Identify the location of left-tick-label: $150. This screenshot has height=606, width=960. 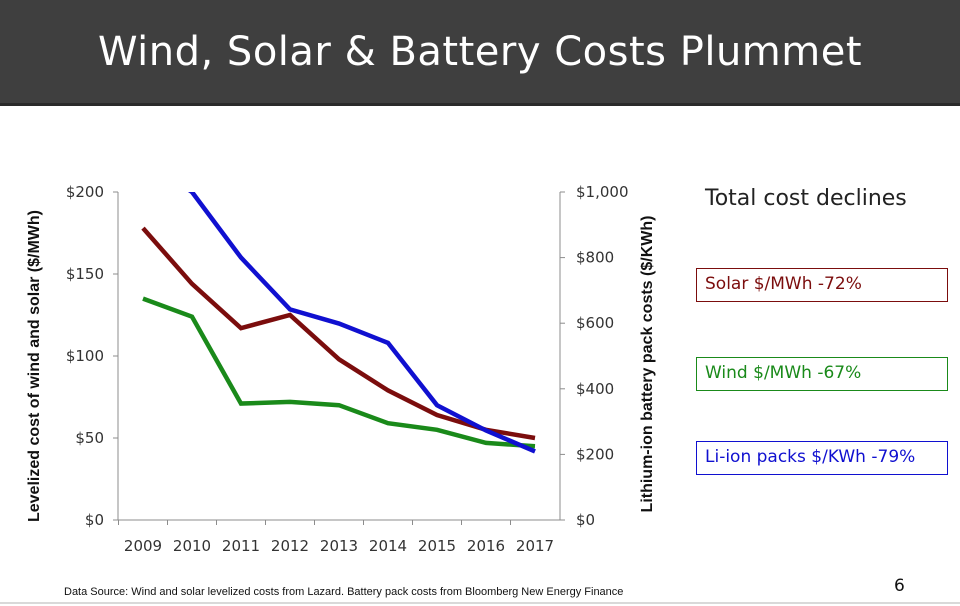
(85, 274).